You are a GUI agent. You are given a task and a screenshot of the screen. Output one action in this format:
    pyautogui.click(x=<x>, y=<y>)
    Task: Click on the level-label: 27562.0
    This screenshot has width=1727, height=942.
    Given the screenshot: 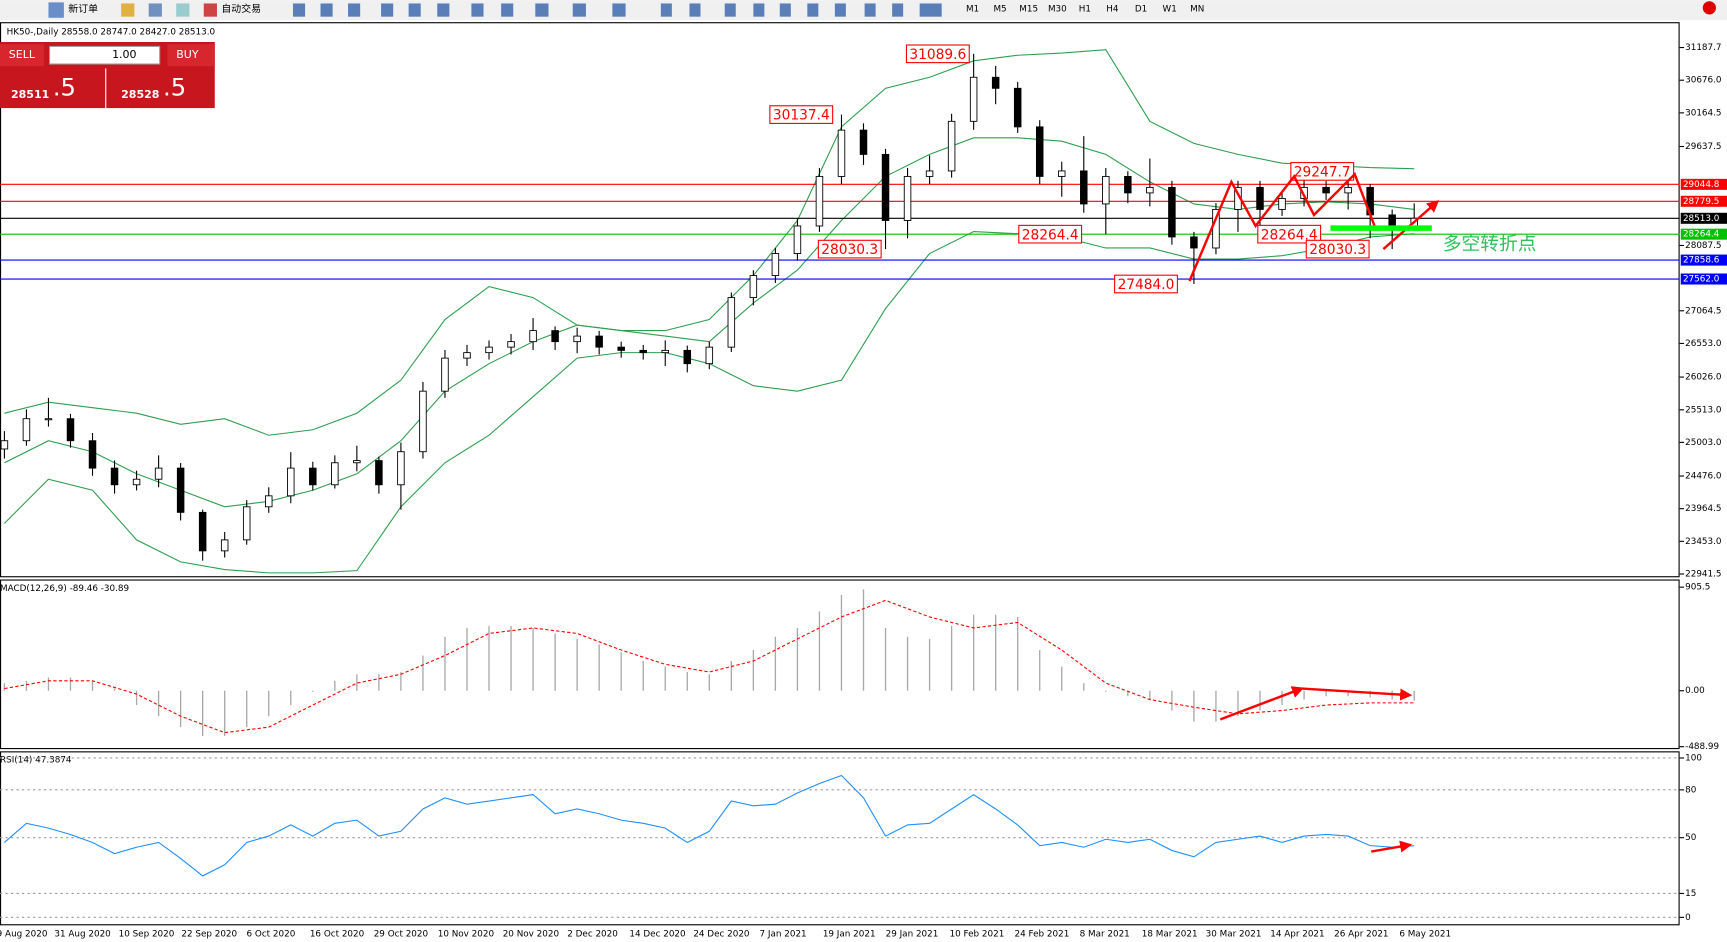 What is the action you would take?
    pyautogui.click(x=1701, y=280)
    